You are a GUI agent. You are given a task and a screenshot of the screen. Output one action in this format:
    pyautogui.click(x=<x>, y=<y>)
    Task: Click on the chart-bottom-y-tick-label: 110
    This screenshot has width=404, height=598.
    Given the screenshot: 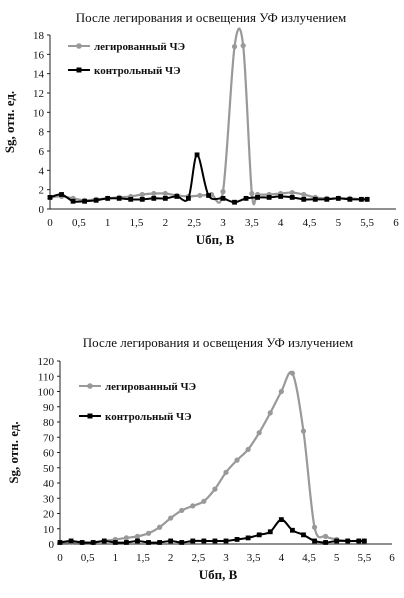 What is the action you would take?
    pyautogui.click(x=46, y=377)
    